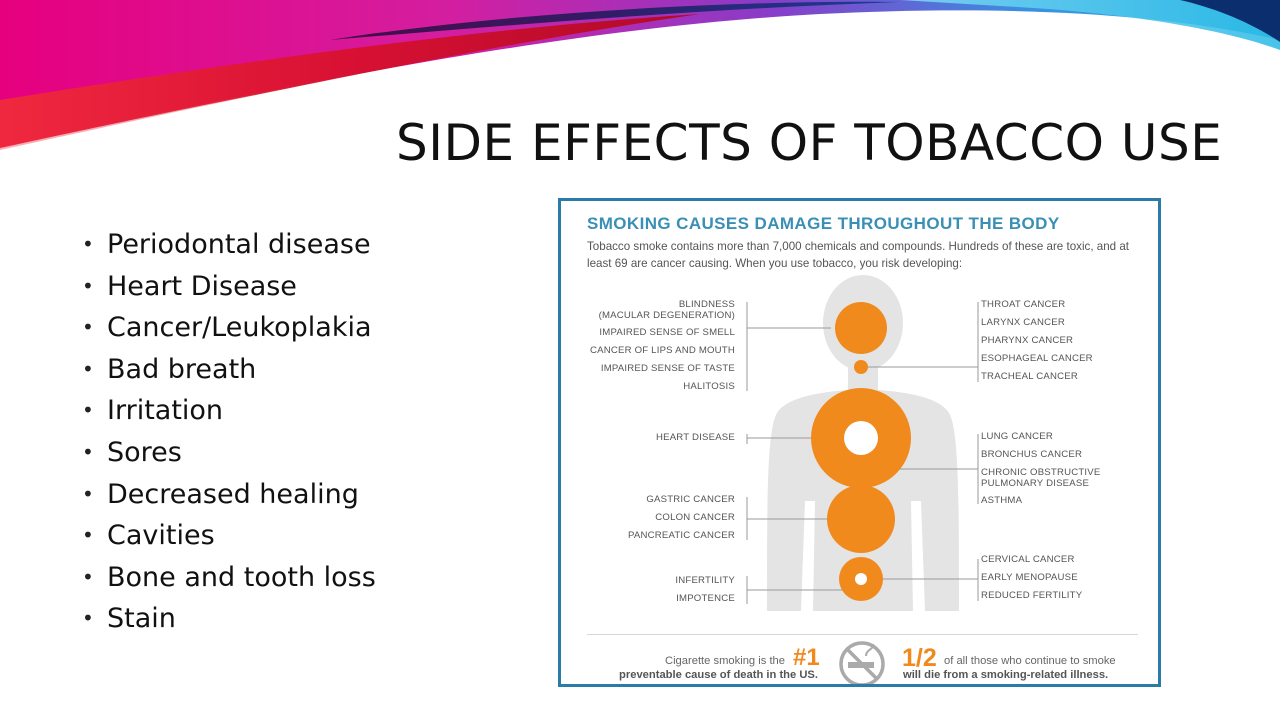  What do you see at coordinates (718, 675) in the screenshot?
I see `footer-left-line2: preventable cause of death in the US.` at bounding box center [718, 675].